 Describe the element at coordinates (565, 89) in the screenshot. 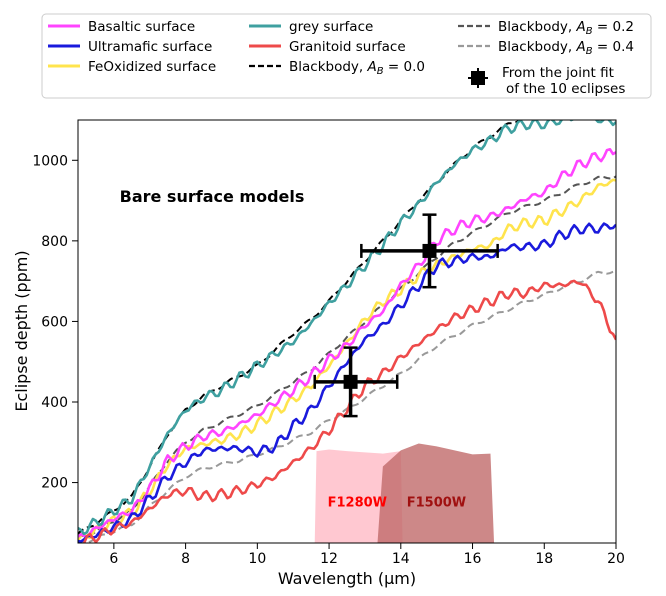

I see `legend-label: of the 10 eclipses` at that location.